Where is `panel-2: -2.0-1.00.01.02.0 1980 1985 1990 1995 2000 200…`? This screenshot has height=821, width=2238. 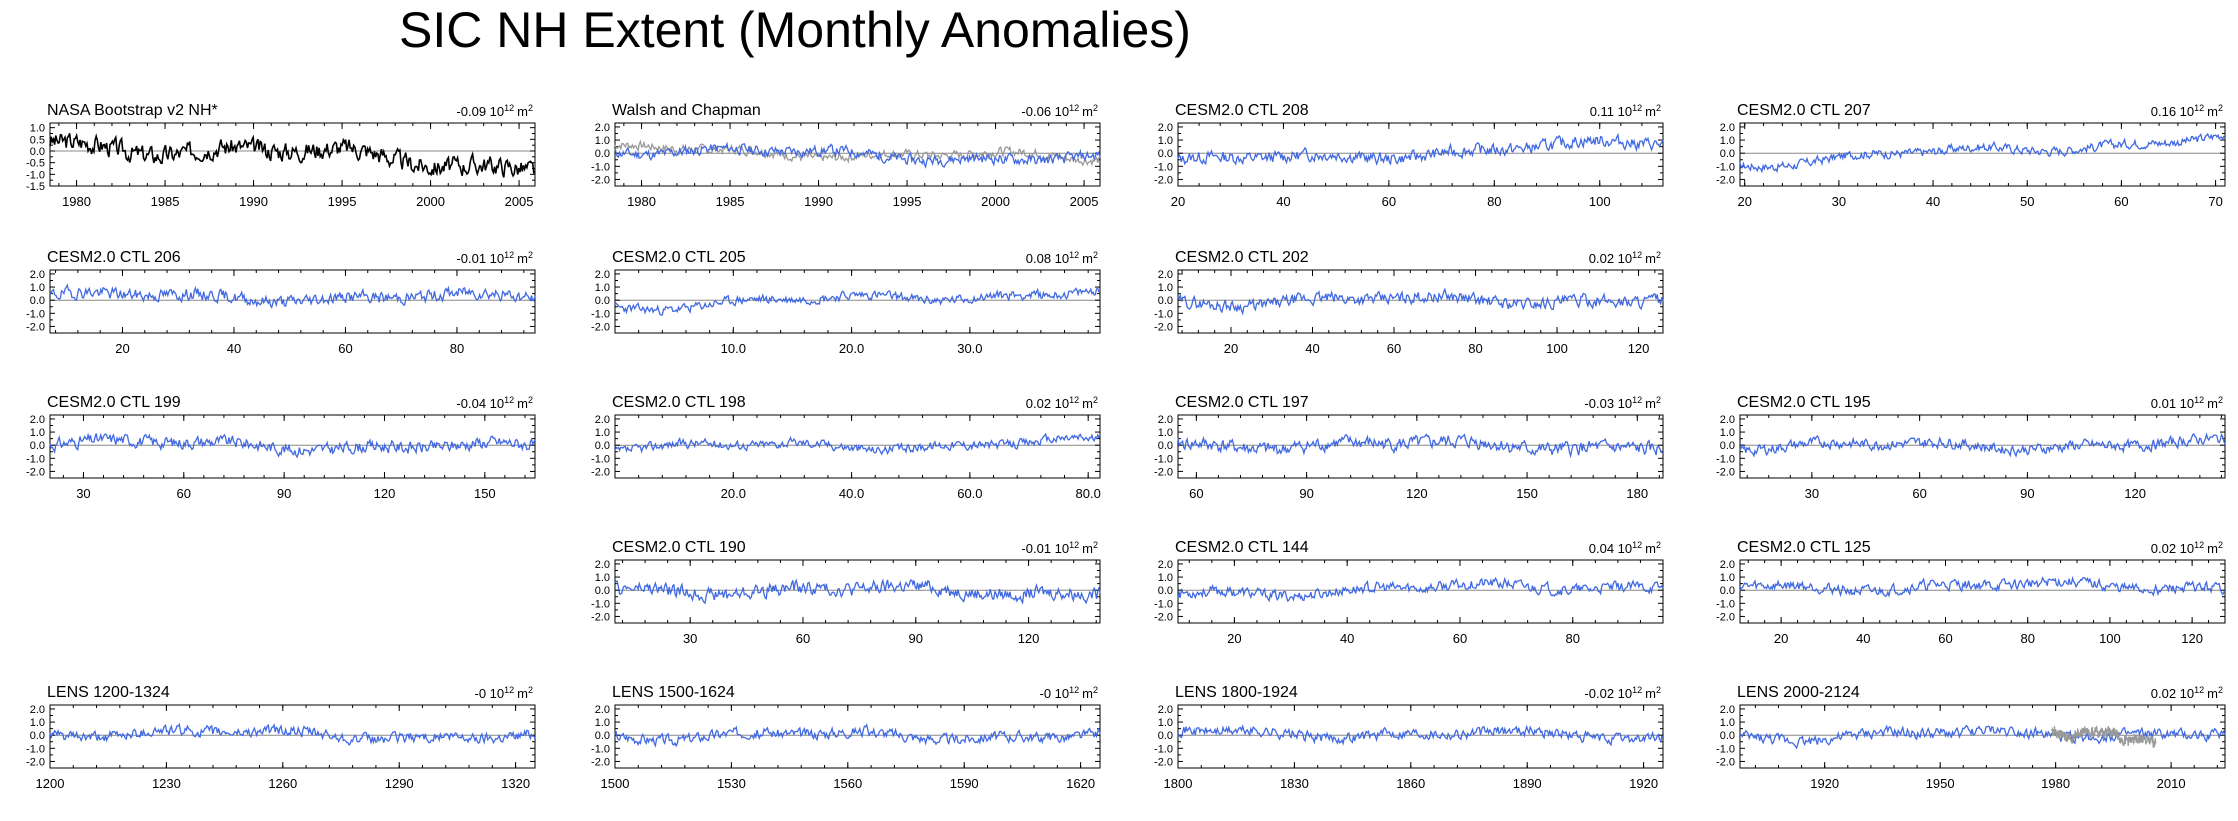
panel-2: -2.0-1.00.01.02.0 1980 1985 1990 1995 2000 200… is located at coordinates (846, 155).